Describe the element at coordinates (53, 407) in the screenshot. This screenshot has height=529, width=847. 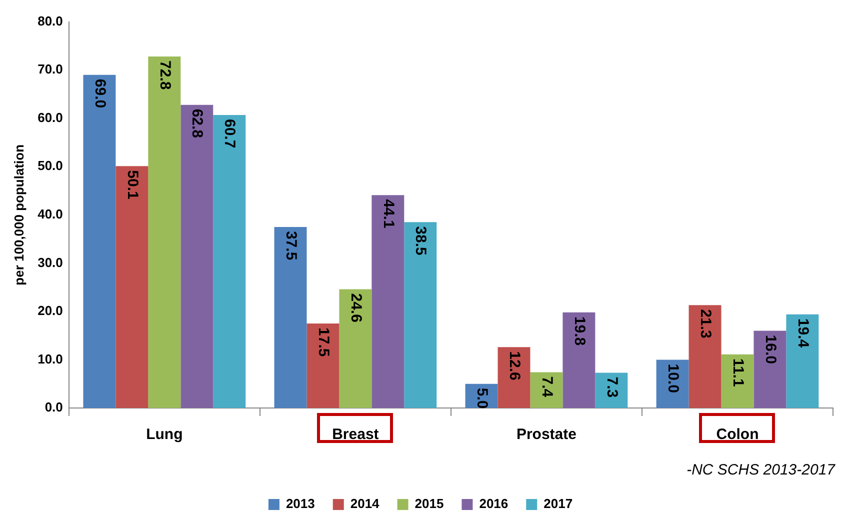
I see `y-tick-label: 0.0` at that location.